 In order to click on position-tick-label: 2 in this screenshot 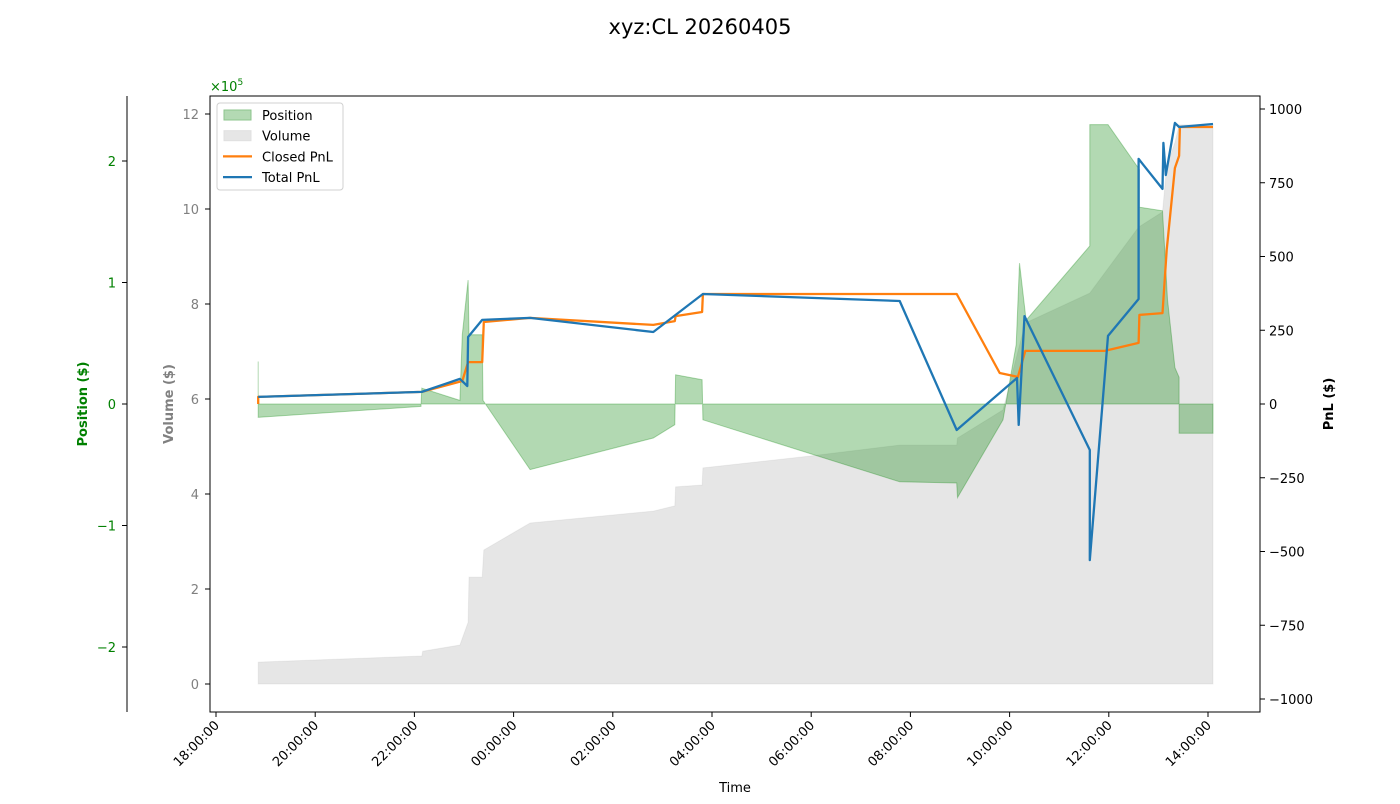, I will do `click(112, 162)`.